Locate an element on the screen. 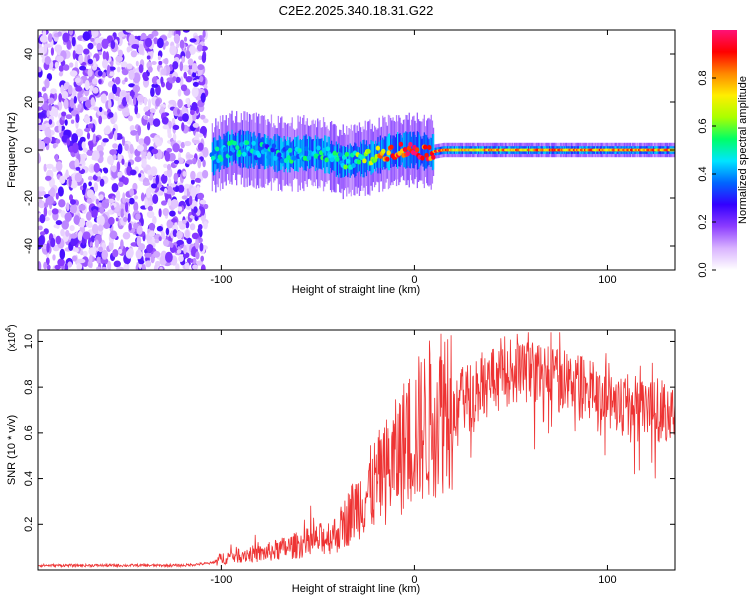  x-tick-label: -100 is located at coordinates (221, 280).